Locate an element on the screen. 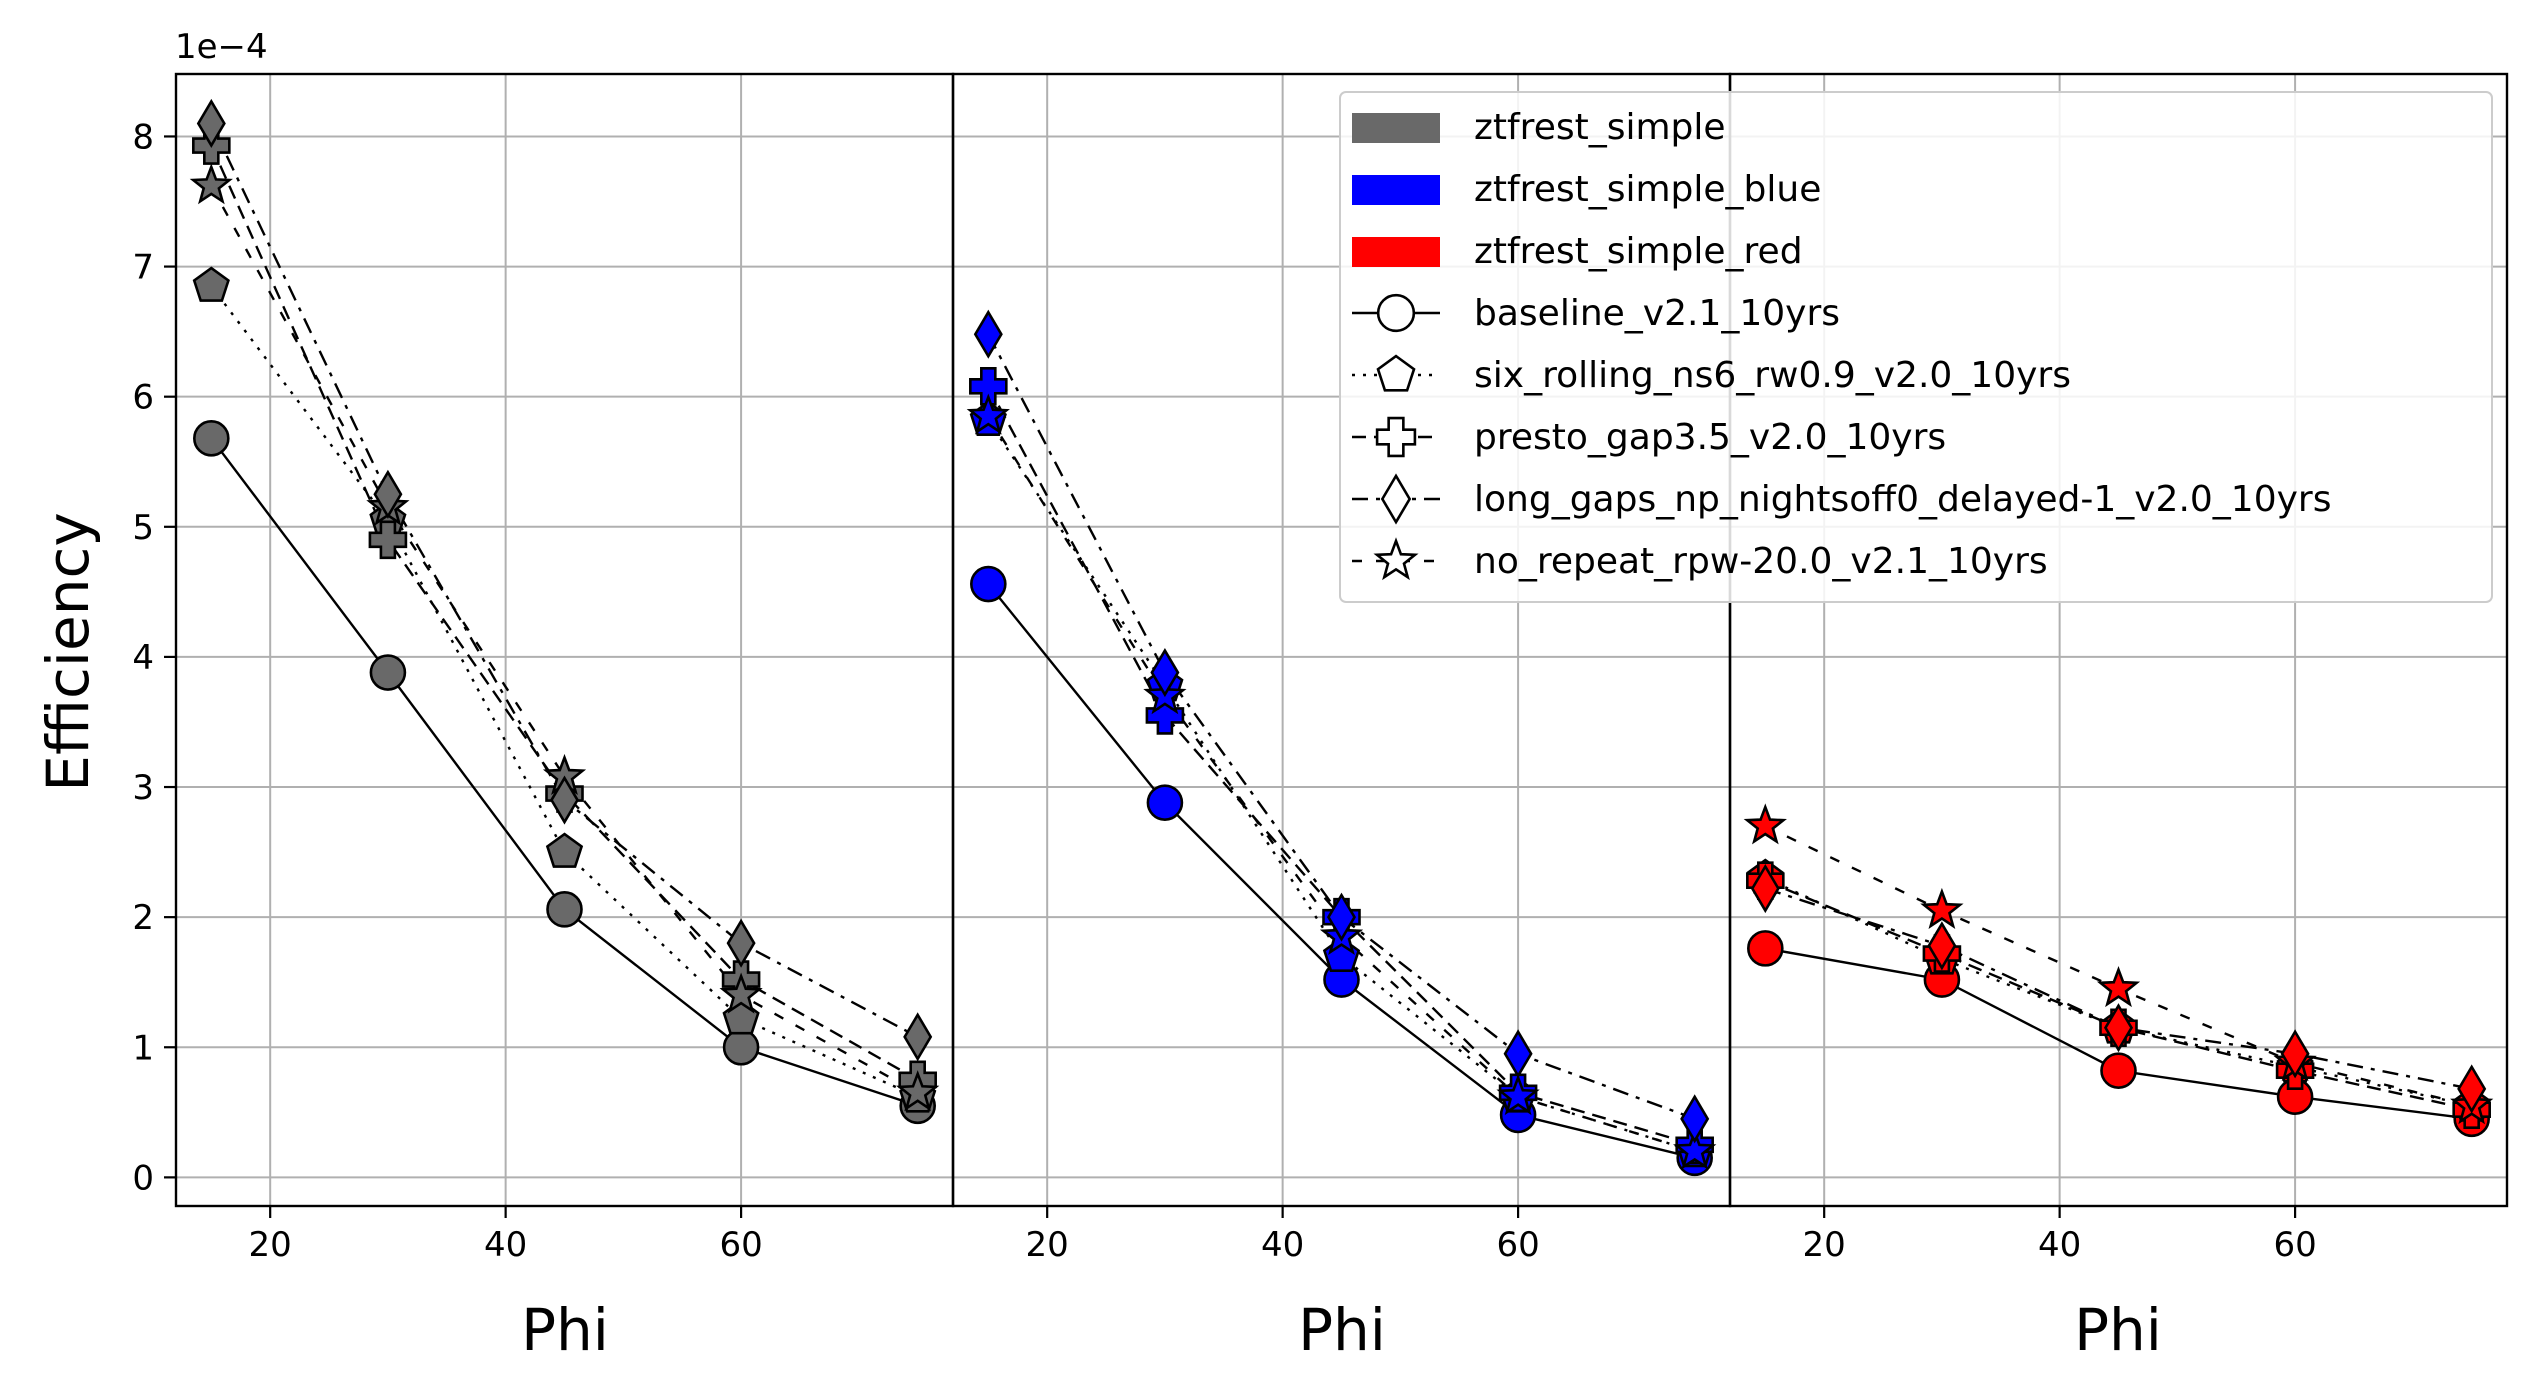 The image size is (2530, 1394). y-tick-label: 7 is located at coordinates (143, 268).